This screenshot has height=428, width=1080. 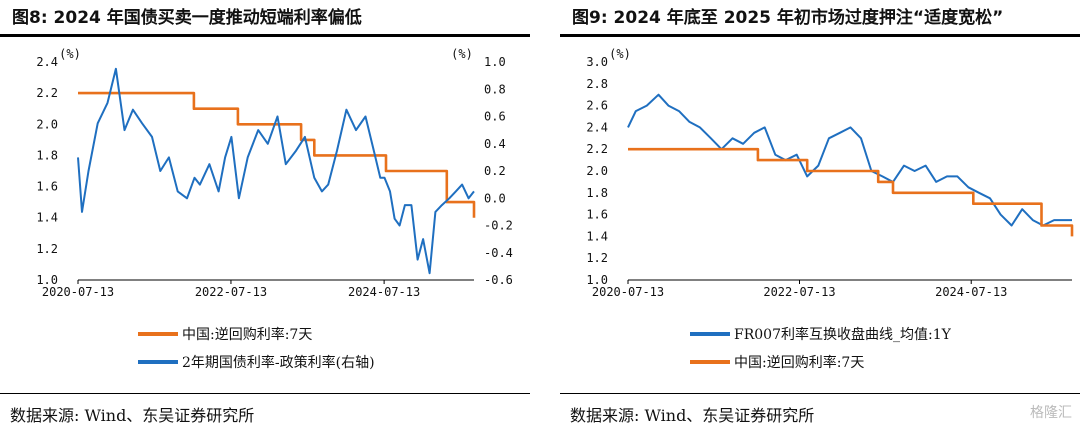 What do you see at coordinates (495, 117) in the screenshot?
I see `y-tick-label-right: 0.6` at bounding box center [495, 117].